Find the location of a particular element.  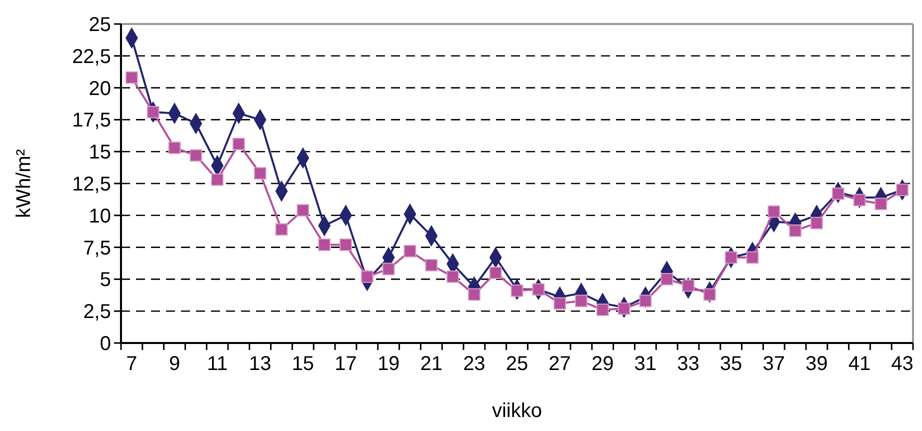

x-tick-label: 9 is located at coordinates (174, 364).